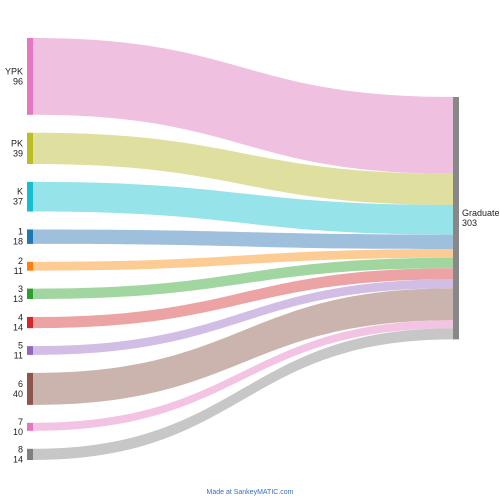 The image size is (500, 500). I want to click on sankeymatic-credit-link: Made at SankeyMATIC.com, so click(250, 492).